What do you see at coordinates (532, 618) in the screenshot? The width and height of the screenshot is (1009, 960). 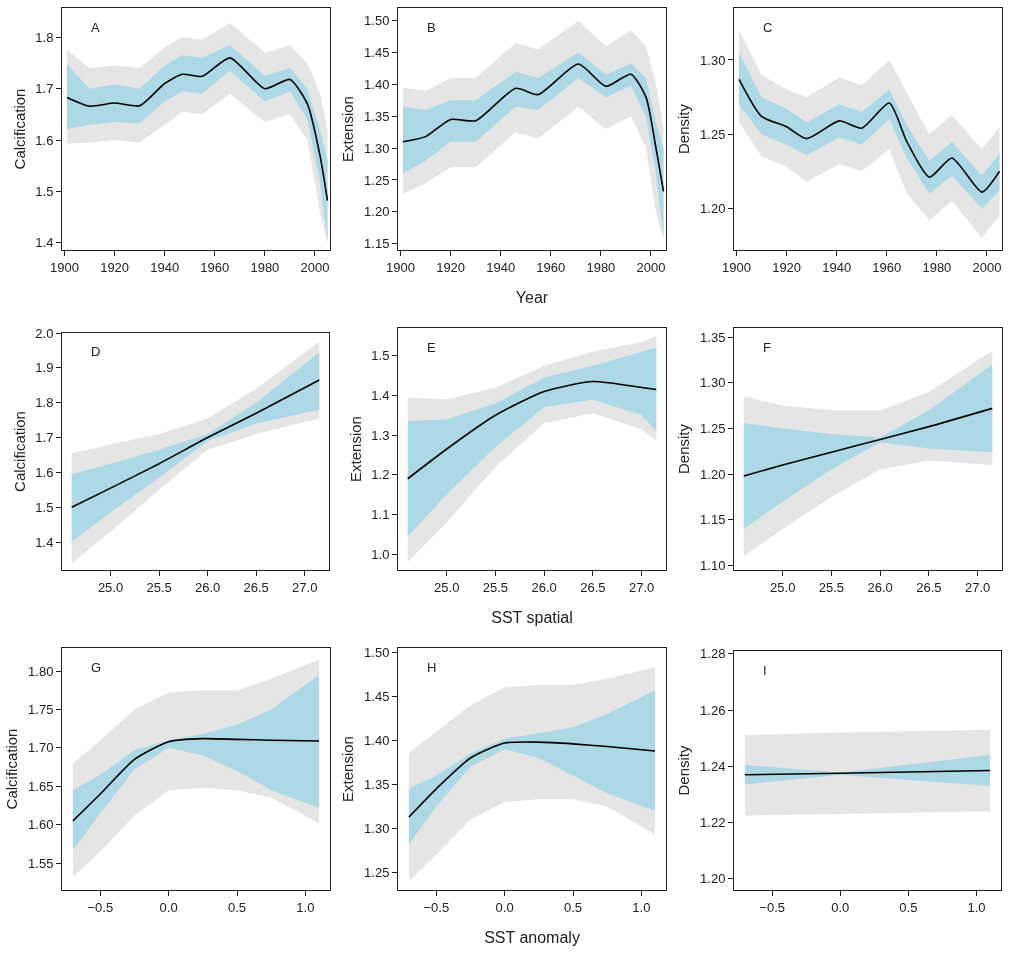 I see `x-axis-title: SST spatial` at bounding box center [532, 618].